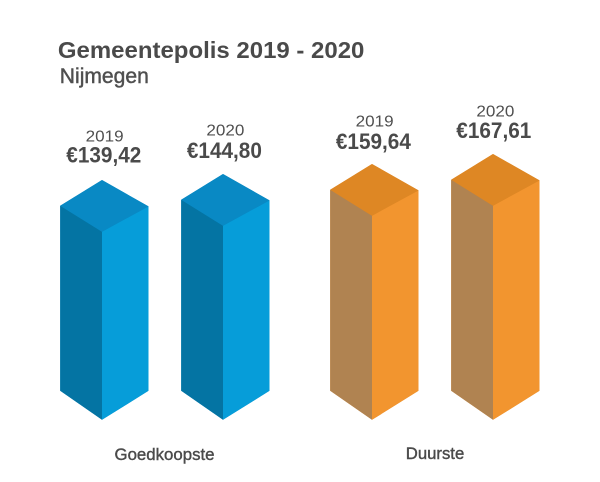  Describe the element at coordinates (211, 50) in the screenshot. I see `svg-text: Gemeentepolis 2019 - 2020` at that location.